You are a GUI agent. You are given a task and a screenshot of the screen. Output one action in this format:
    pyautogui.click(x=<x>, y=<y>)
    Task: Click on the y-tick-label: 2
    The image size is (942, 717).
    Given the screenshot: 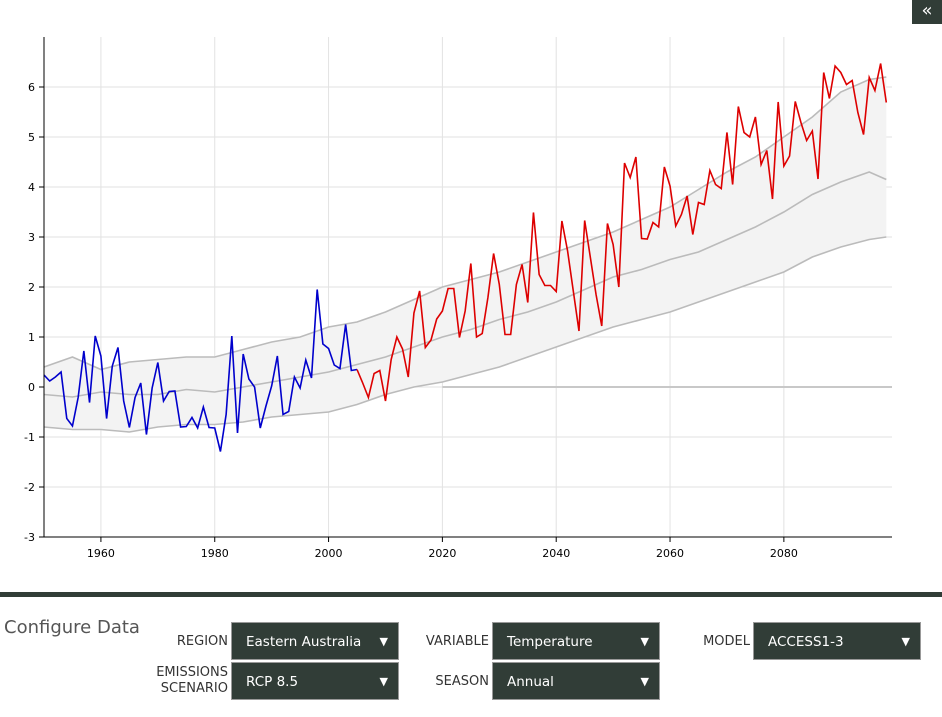 What is the action you would take?
    pyautogui.click(x=31, y=287)
    